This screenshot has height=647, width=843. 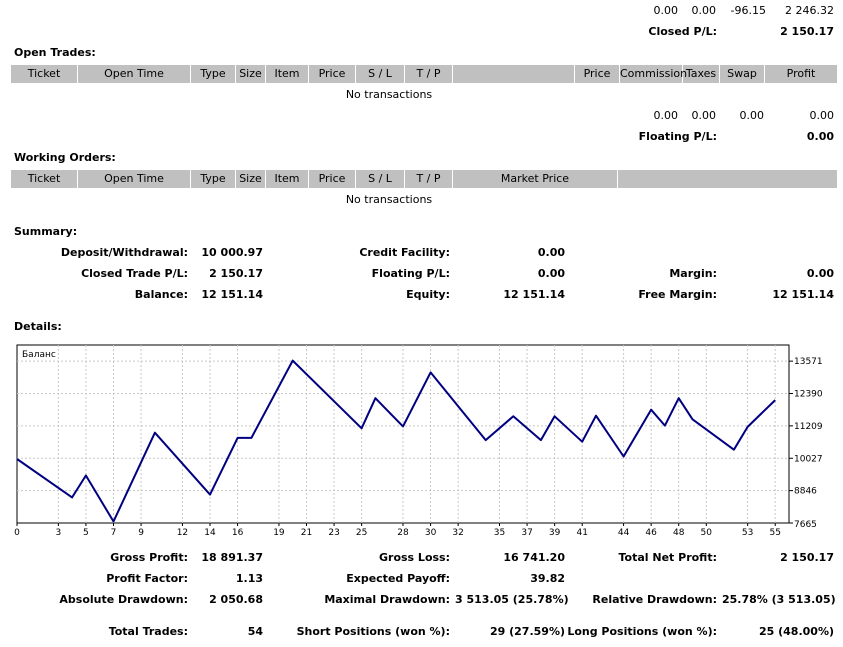 What do you see at coordinates (387, 599) in the screenshot?
I see `maximal-drawdown-label: Maximal Drawdown:` at bounding box center [387, 599].